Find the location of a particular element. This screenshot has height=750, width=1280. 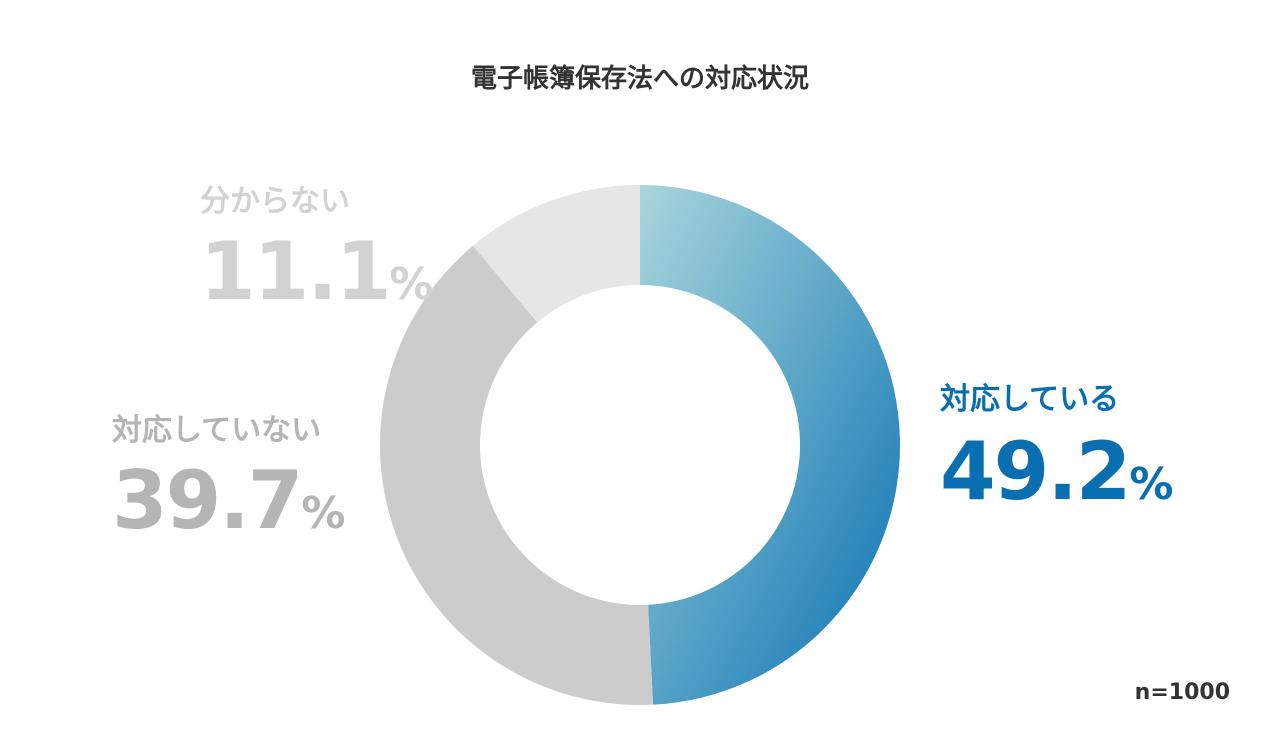

label-unknown: 分からない 11.1% is located at coordinates (316, 244).